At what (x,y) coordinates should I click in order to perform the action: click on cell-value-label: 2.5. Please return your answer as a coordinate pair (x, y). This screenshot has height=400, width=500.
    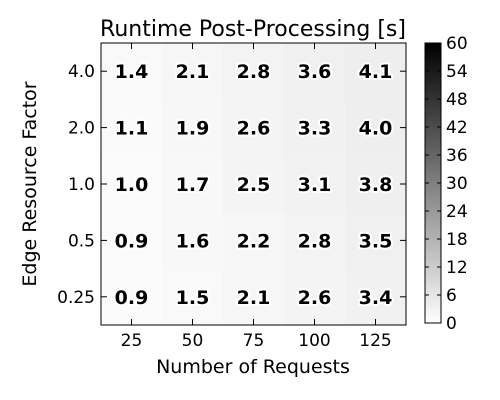
    Looking at the image, I should click on (254, 185).